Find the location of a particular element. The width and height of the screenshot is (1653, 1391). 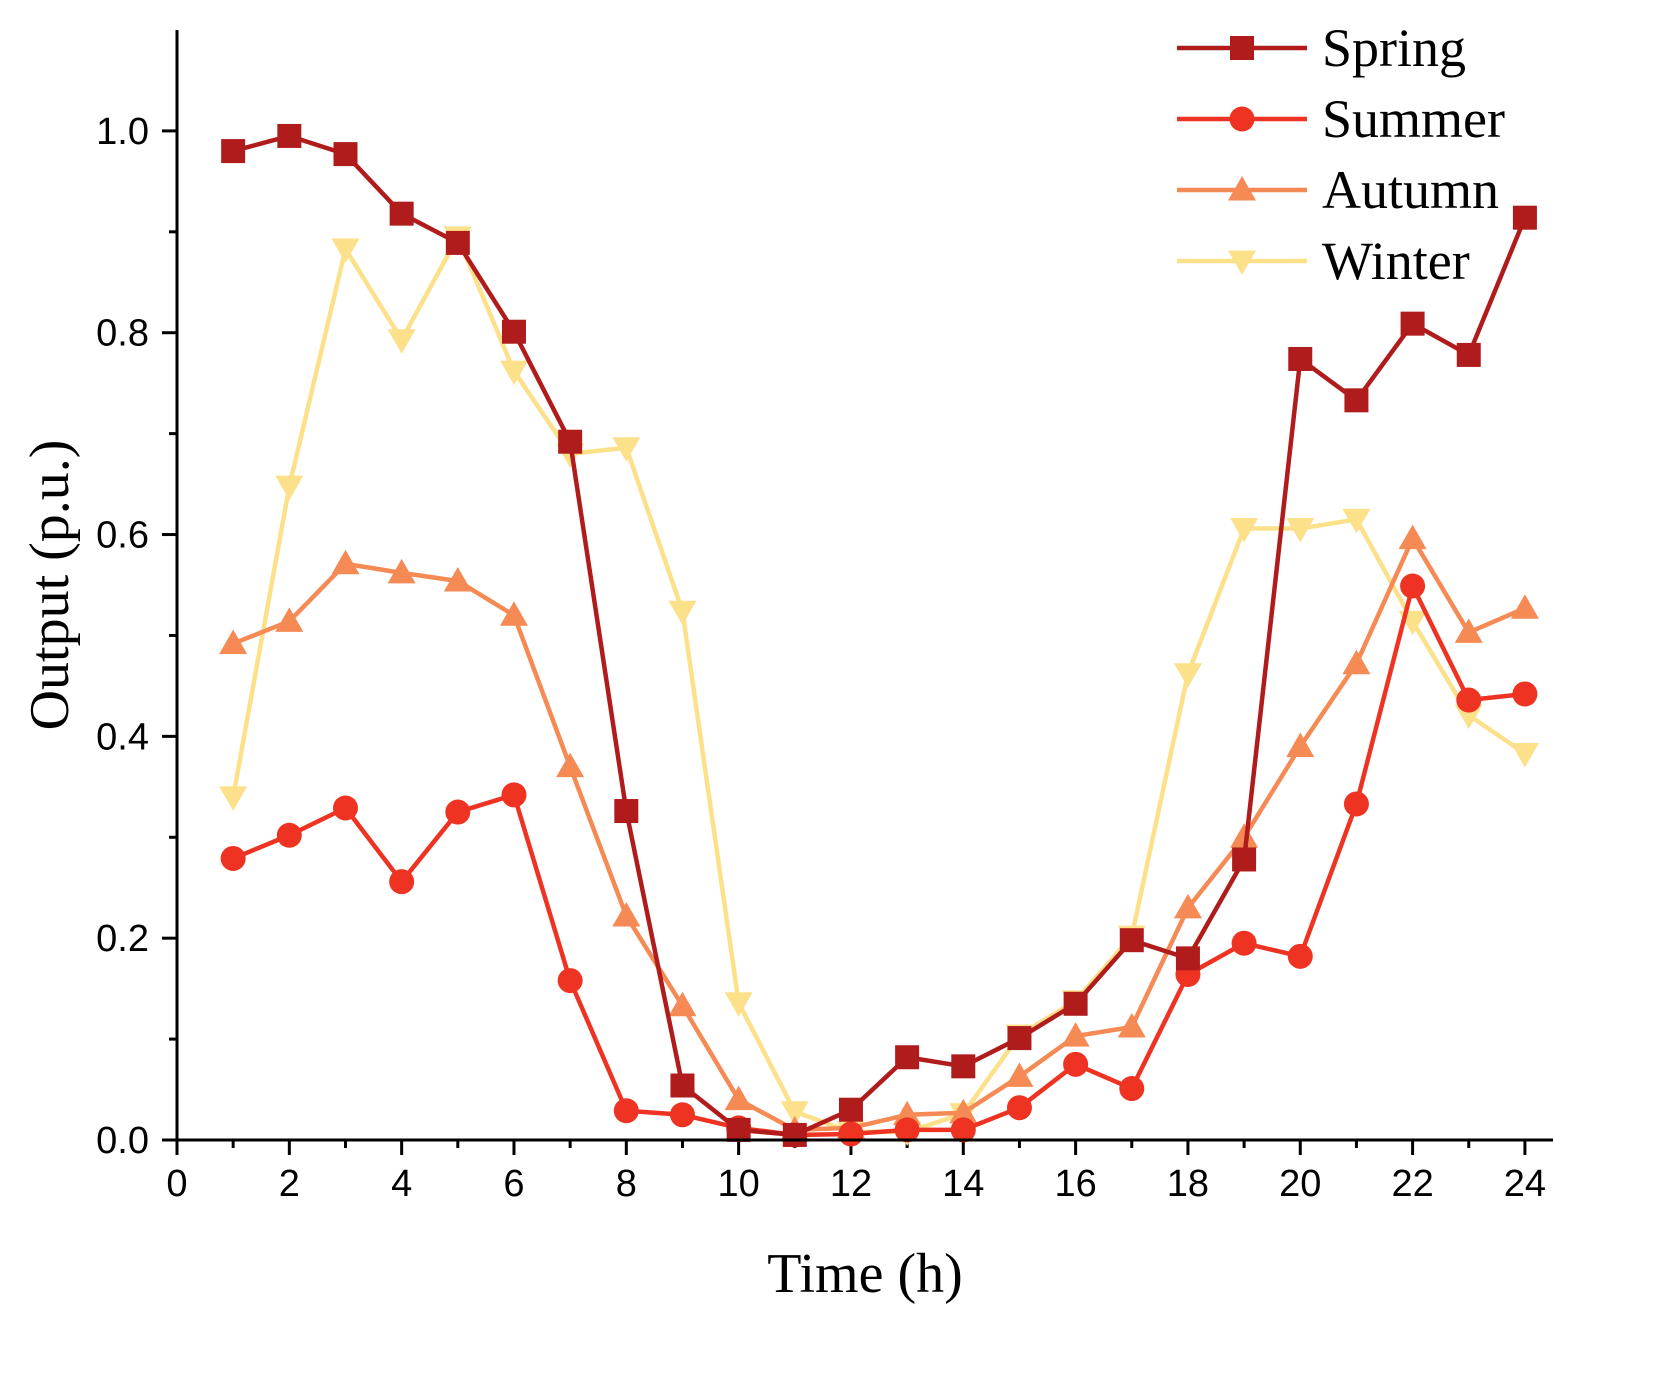

x-tick-label: 12 is located at coordinates (851, 1184).